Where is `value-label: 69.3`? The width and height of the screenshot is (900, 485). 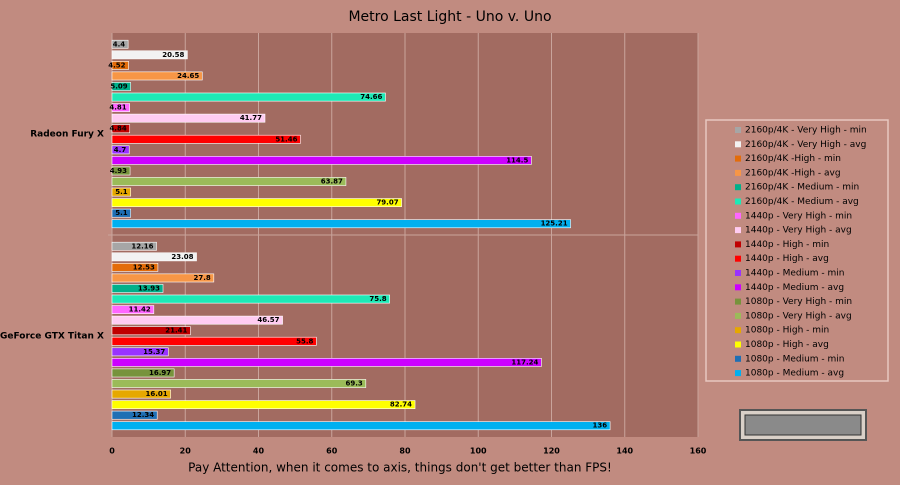 value-label: 69.3 is located at coordinates (354, 384).